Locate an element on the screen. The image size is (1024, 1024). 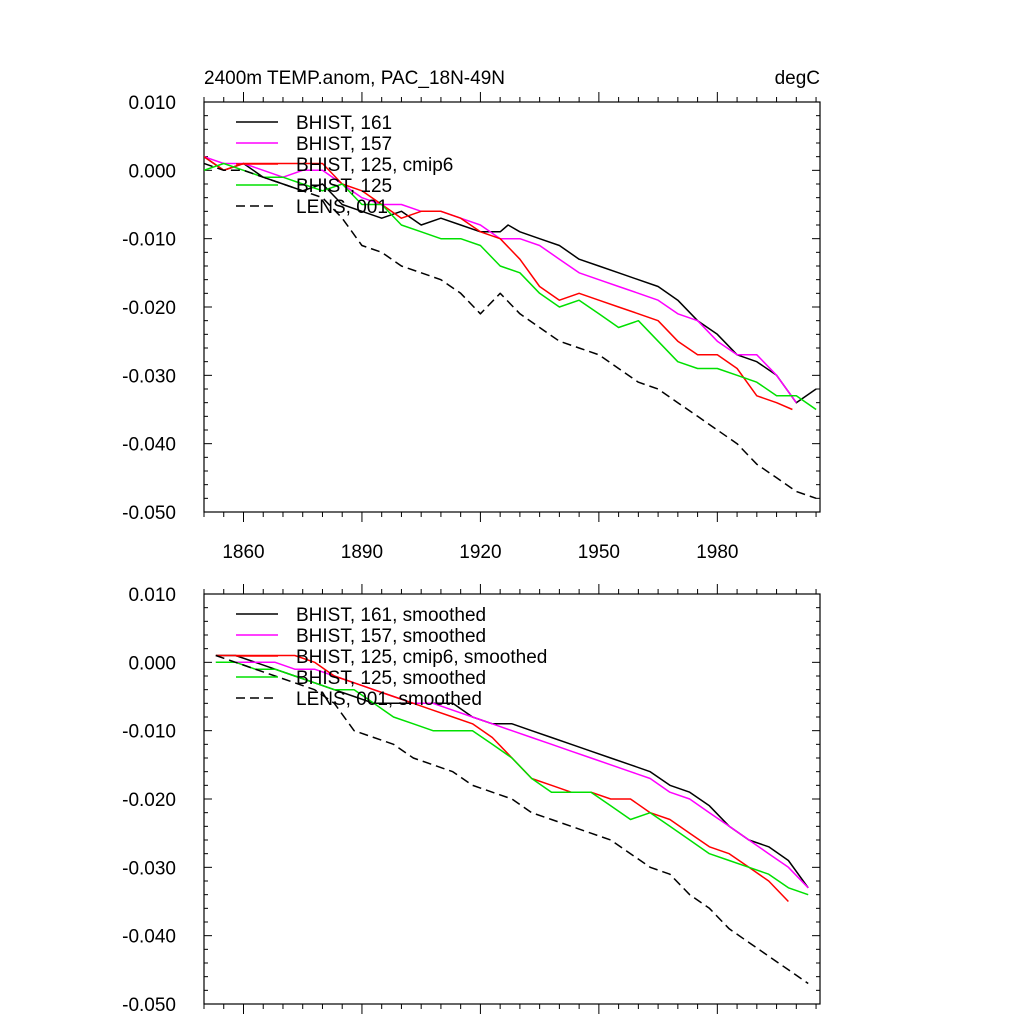
legend-label: BHIST, 125, smoothed is located at coordinates (391, 678).